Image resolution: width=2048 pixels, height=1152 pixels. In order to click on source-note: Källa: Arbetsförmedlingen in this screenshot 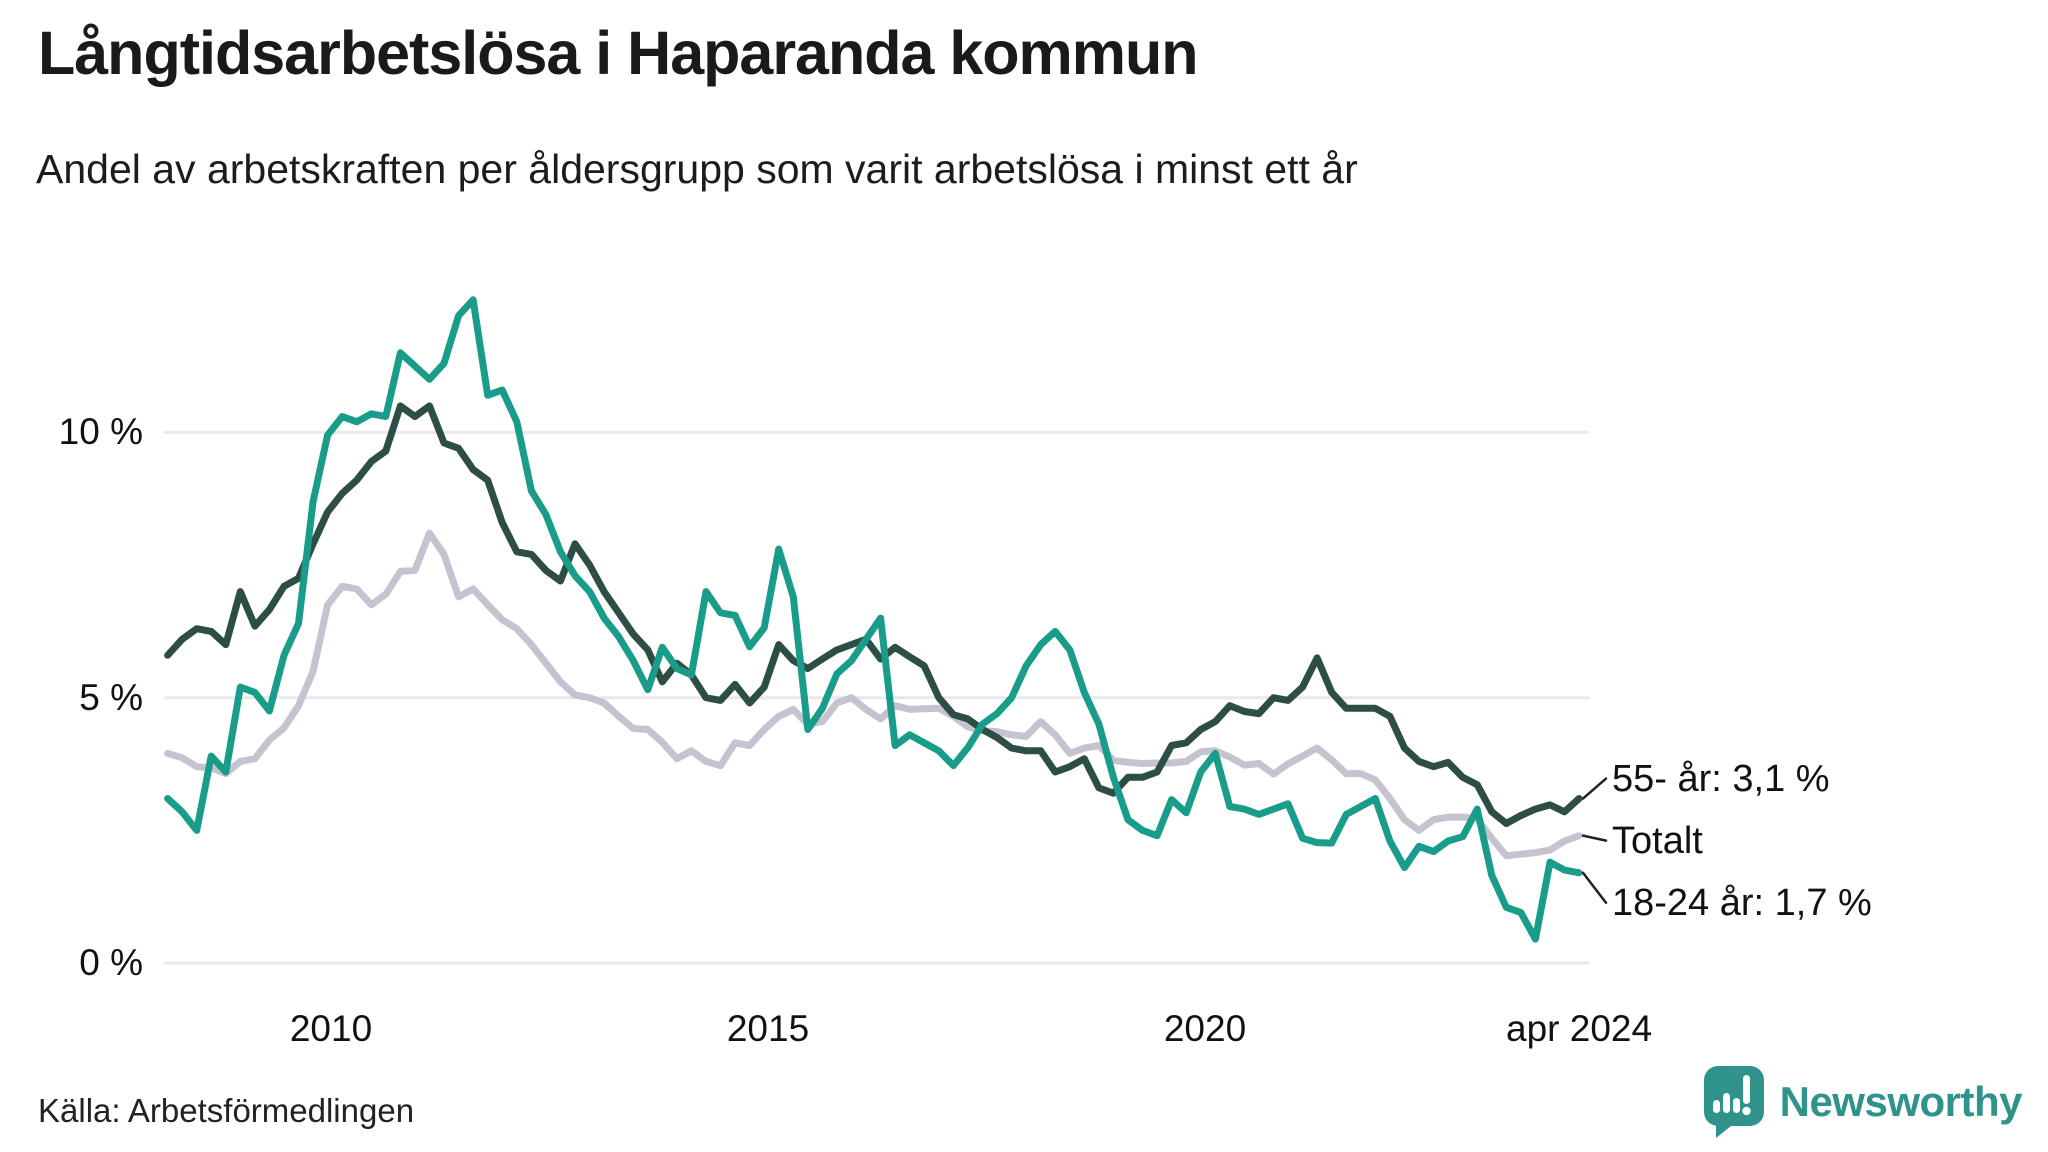, I will do `click(226, 1110)`.